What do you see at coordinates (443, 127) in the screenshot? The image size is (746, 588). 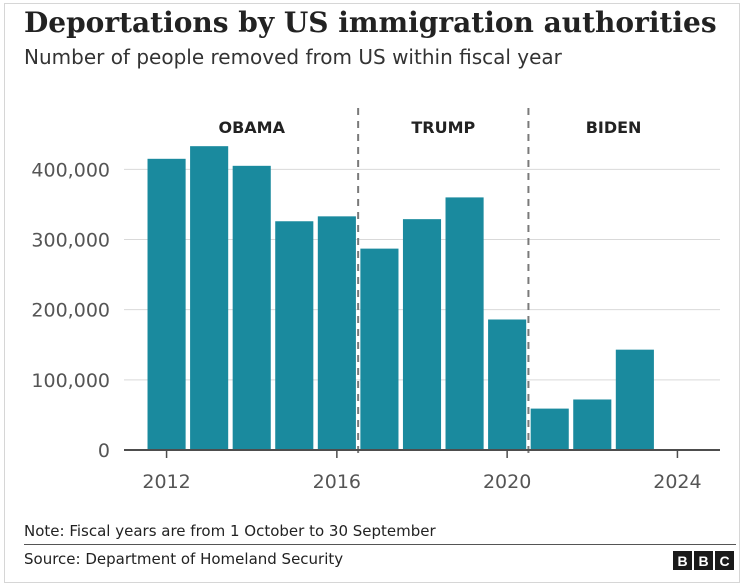 I see `period-label: TRUMP` at bounding box center [443, 127].